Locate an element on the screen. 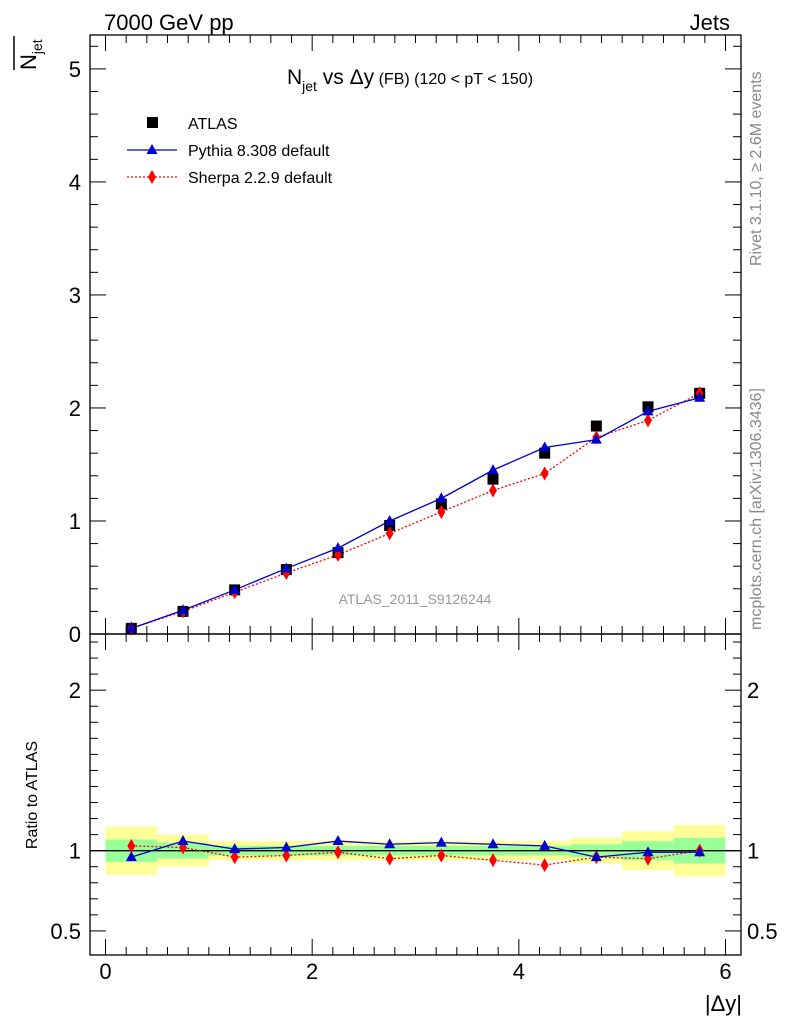  main-ylabel: Njet is located at coordinates (29, 53).